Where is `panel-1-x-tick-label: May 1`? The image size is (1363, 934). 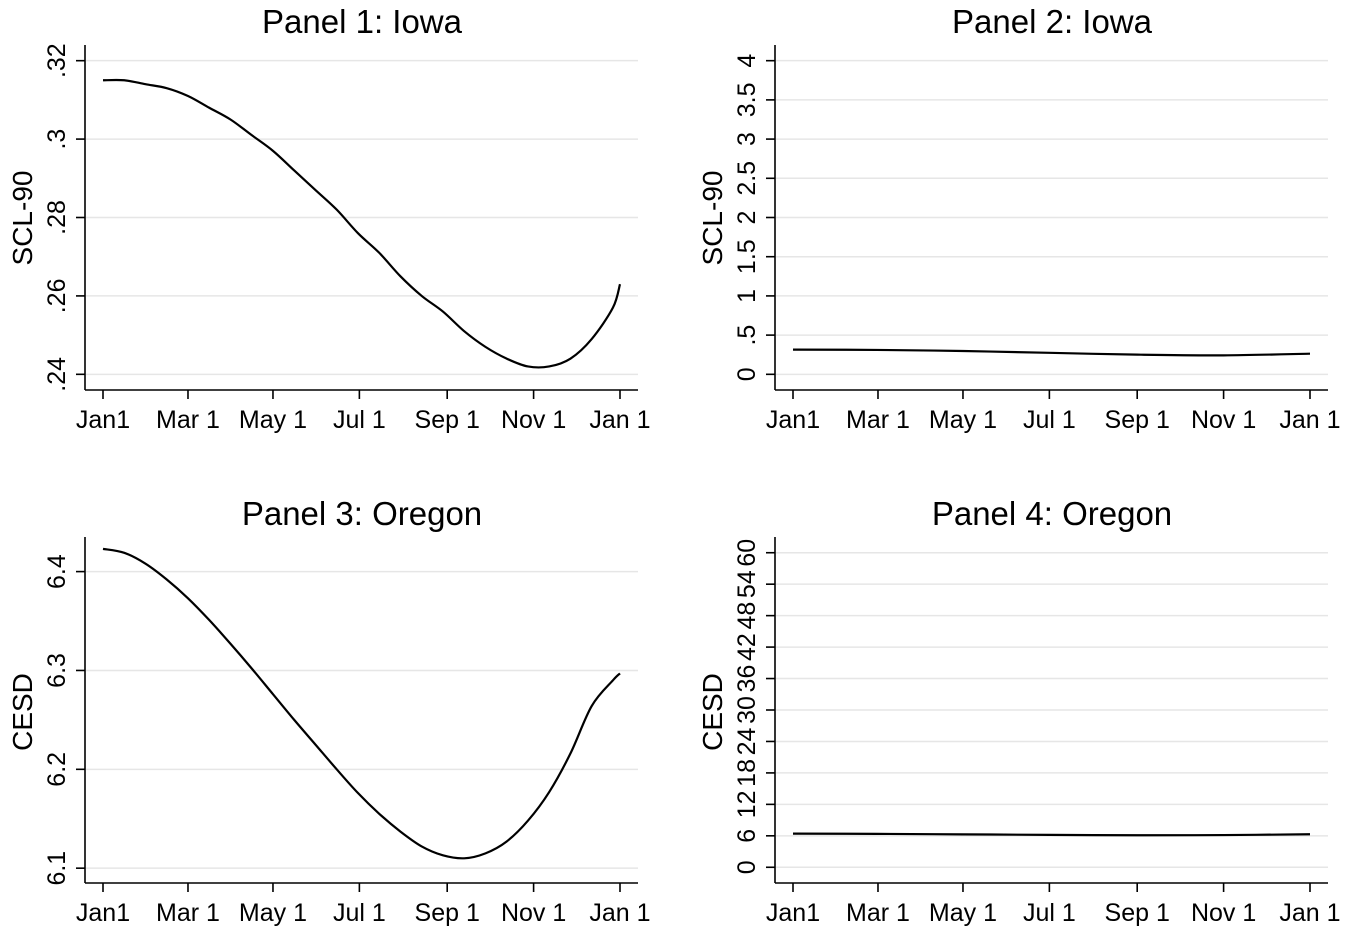 panel-1-x-tick-label: May 1 is located at coordinates (273, 420).